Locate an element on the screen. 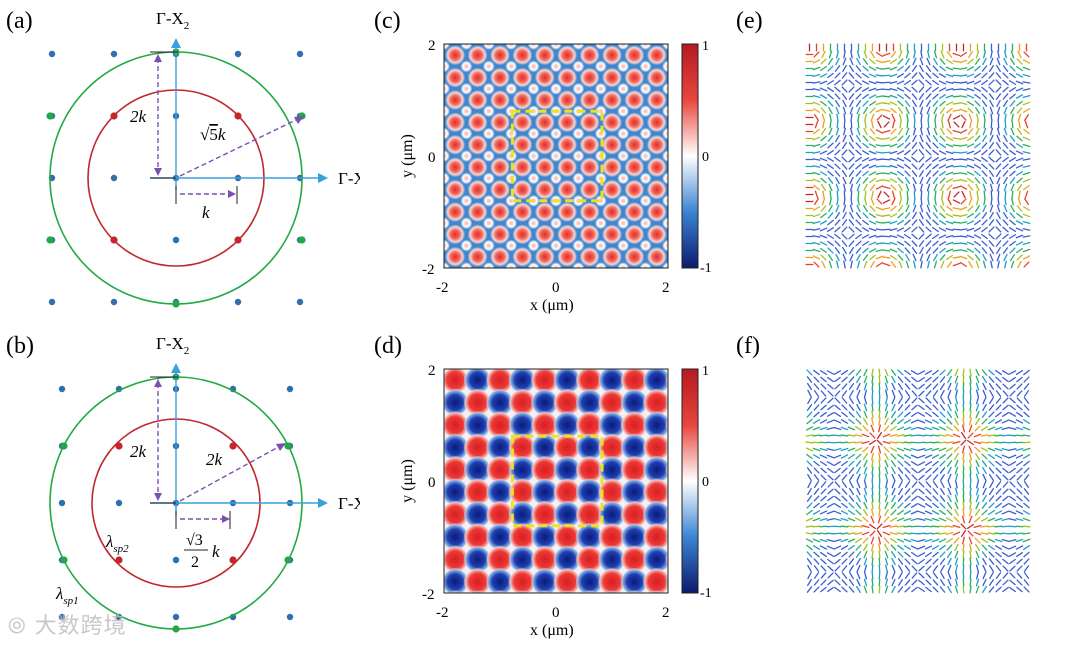 The height and width of the screenshot is (645, 1080). plot-frame is located at coordinates (556, 156).